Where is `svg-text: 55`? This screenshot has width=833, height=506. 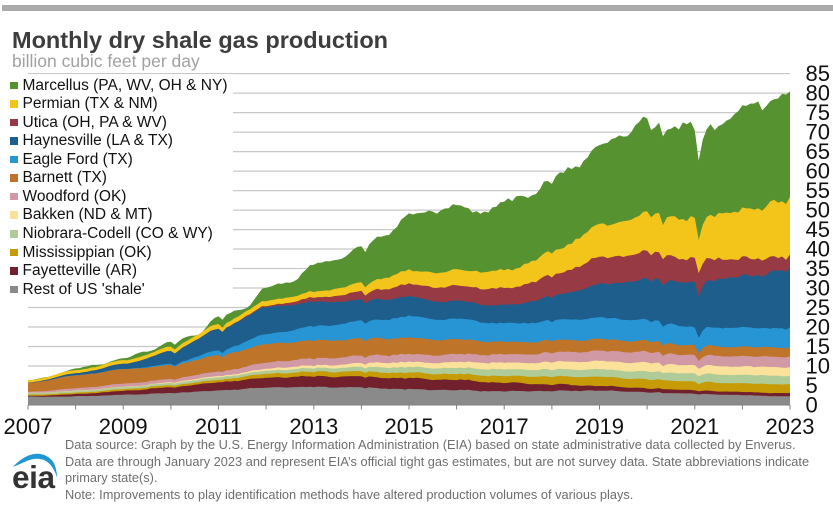
svg-text: 55 is located at coordinates (818, 190).